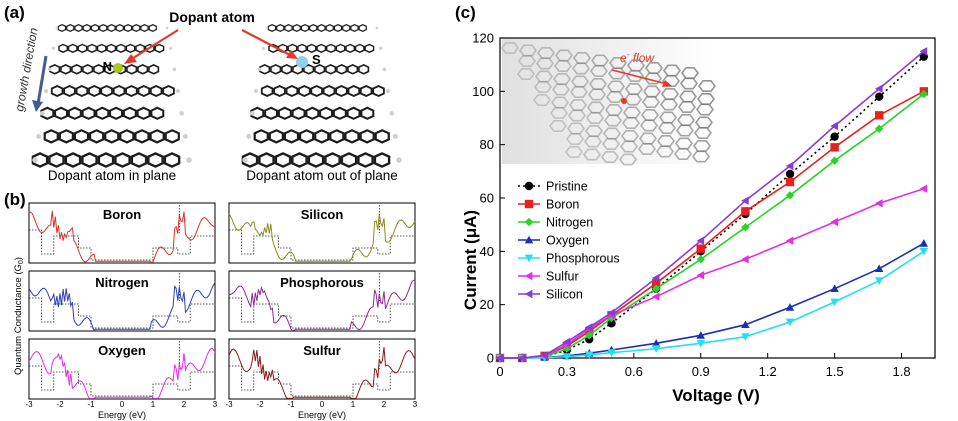  What do you see at coordinates (901, 371) in the screenshot?
I see `x-tick-label: 1.8` at bounding box center [901, 371].